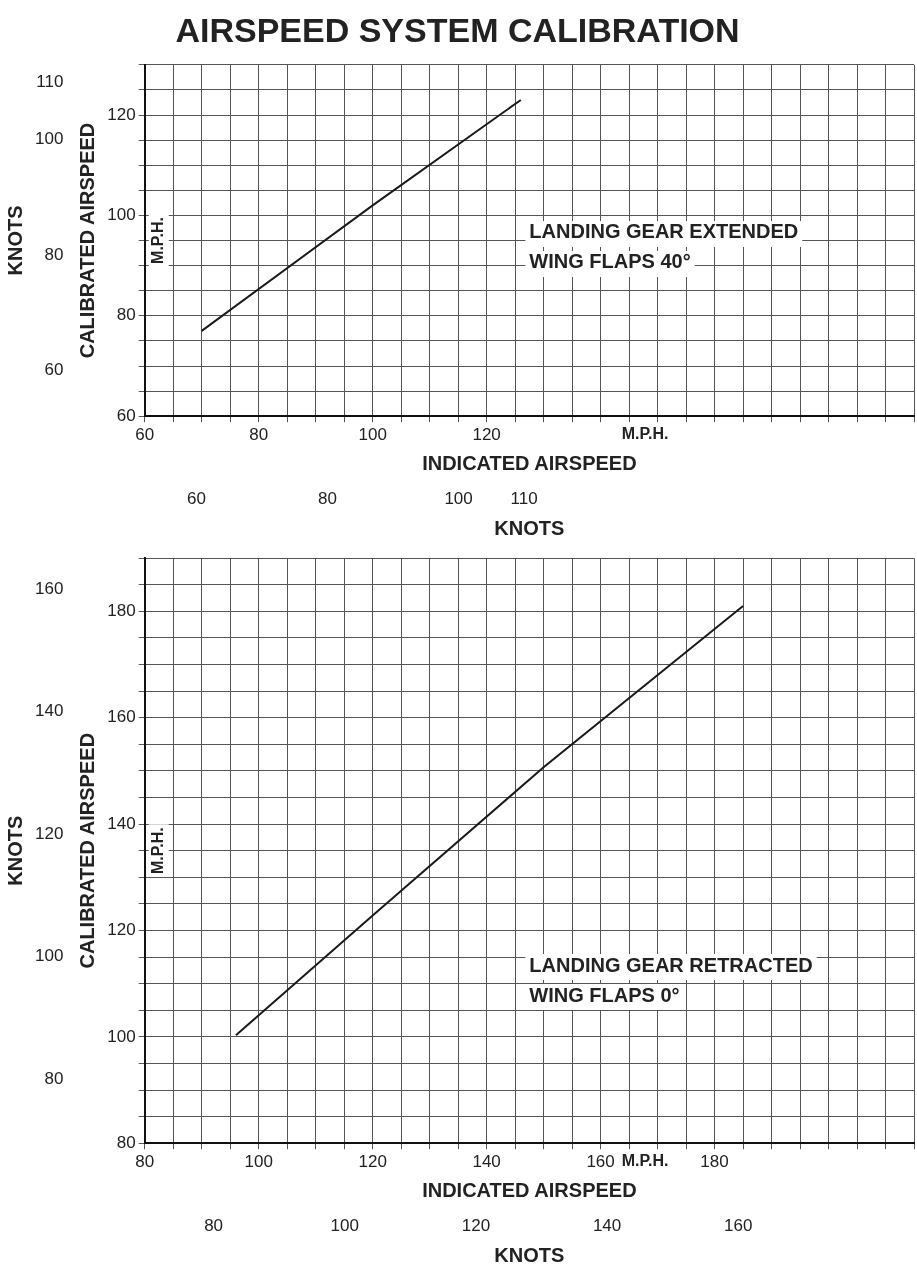 The width and height of the screenshot is (917, 1272). What do you see at coordinates (476, 1226) in the screenshot?
I see `x2-tick-label: 120` at bounding box center [476, 1226].